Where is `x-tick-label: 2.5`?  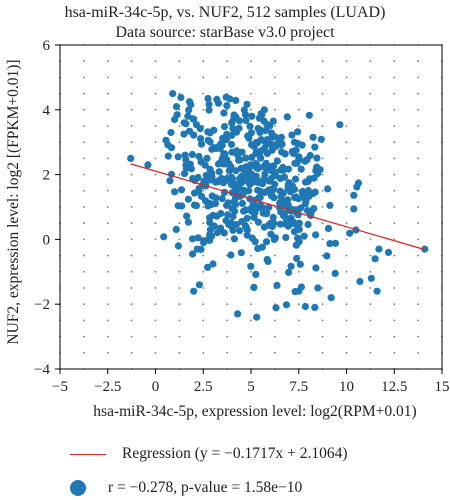 x-tick-label: 2.5 is located at coordinates (203, 387).